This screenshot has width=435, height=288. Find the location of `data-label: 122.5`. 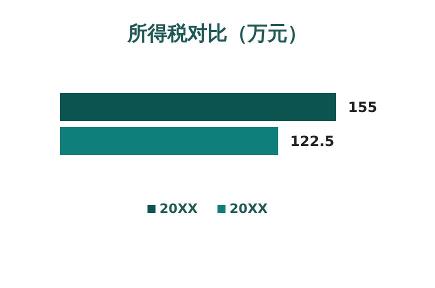

data-label: 122.5 is located at coordinates (312, 142).